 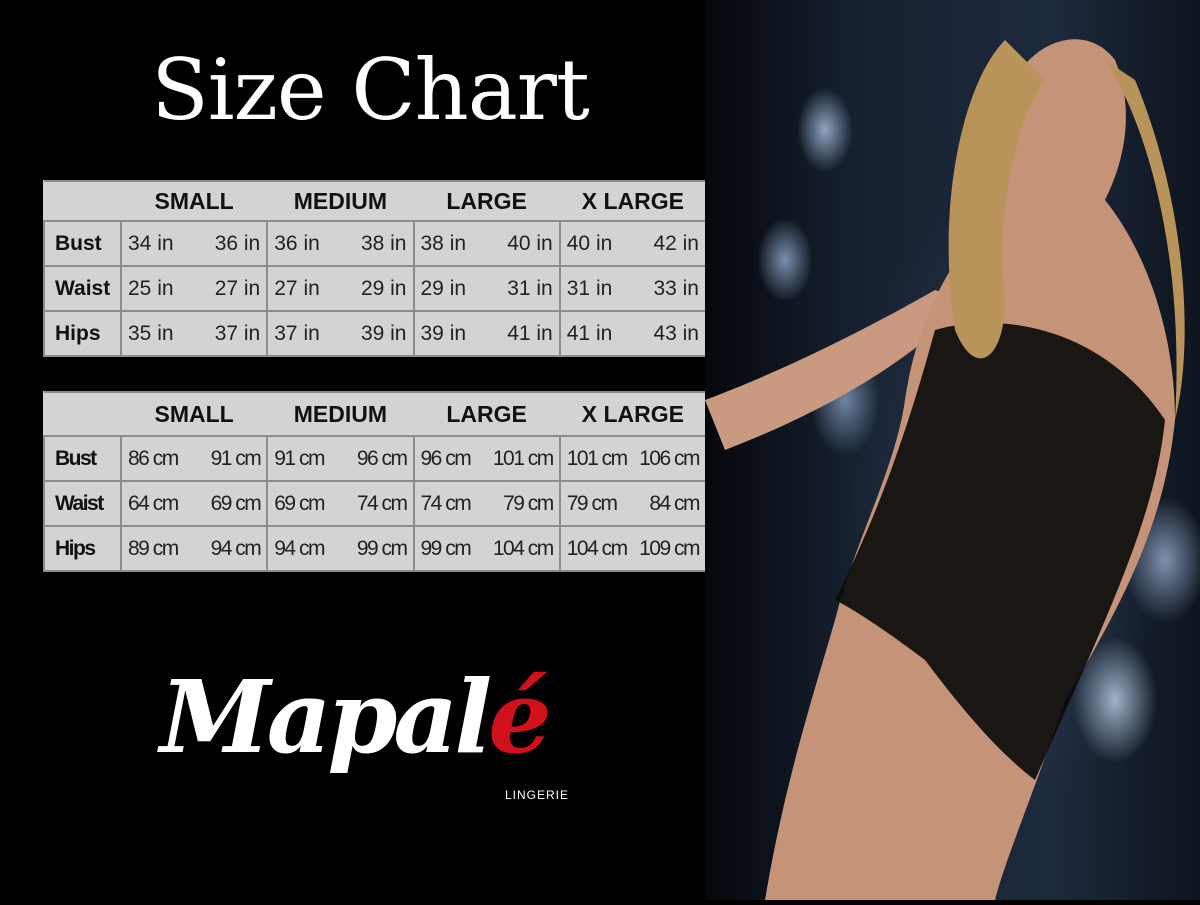 I want to click on min-value: 99 cm, so click(x=446, y=548).